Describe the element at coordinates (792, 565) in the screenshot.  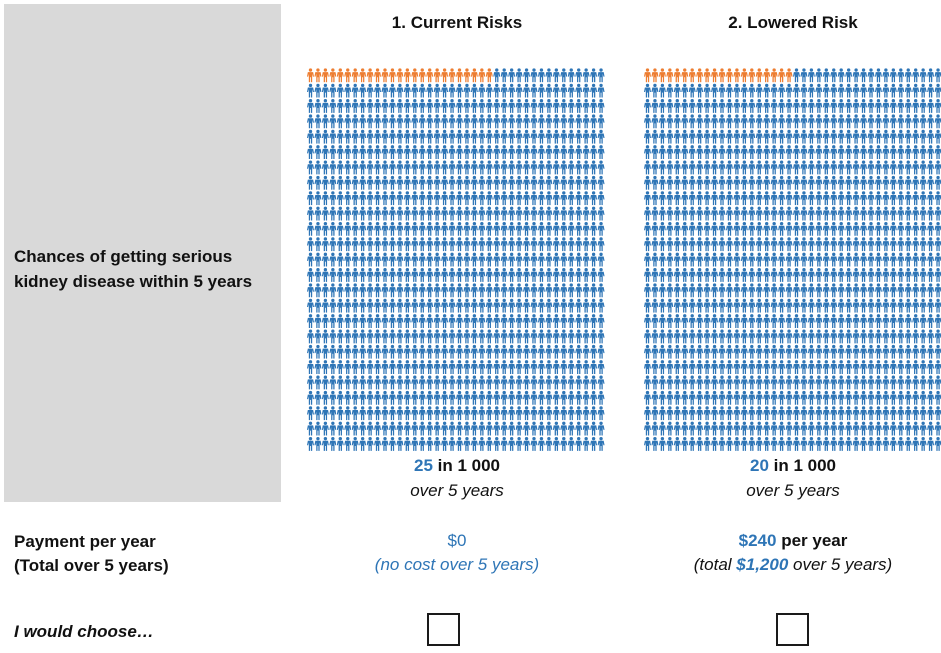
I see `option-2-payment-total: (total $1,200 over 5 years)` at that location.